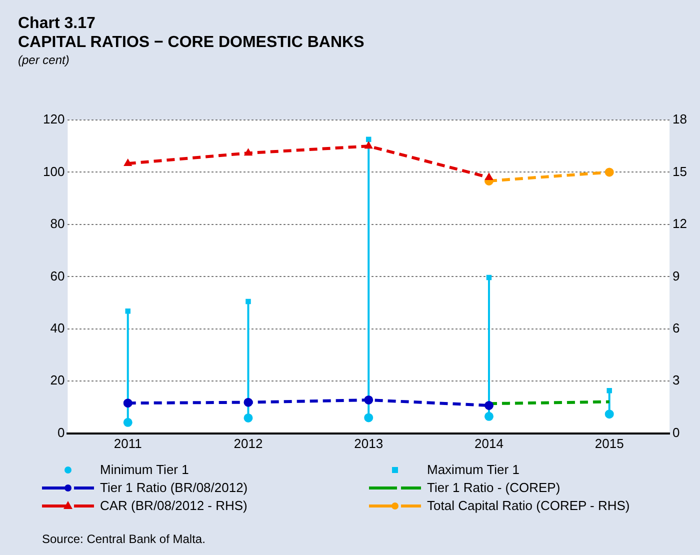 The height and width of the screenshot is (555, 700). Describe the element at coordinates (57, 328) in the screenshot. I see `y-tick-label: 40` at that location.